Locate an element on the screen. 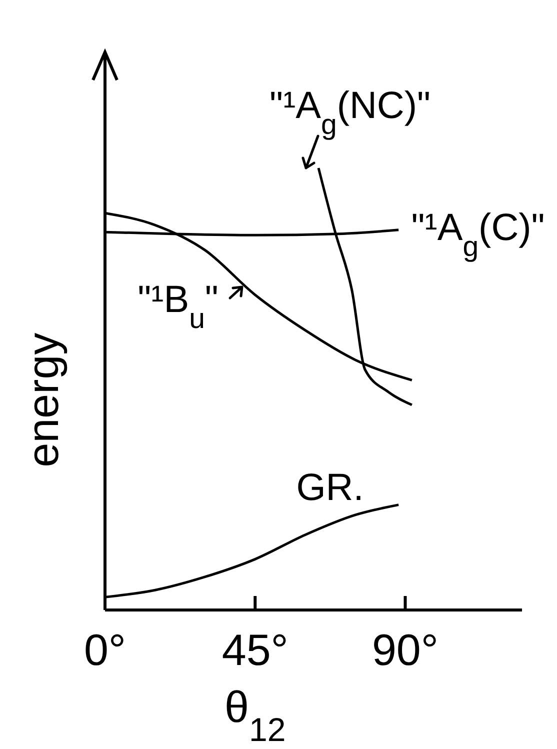 The height and width of the screenshot is (749, 557). x-tick-label: 0° is located at coordinates (105, 650).